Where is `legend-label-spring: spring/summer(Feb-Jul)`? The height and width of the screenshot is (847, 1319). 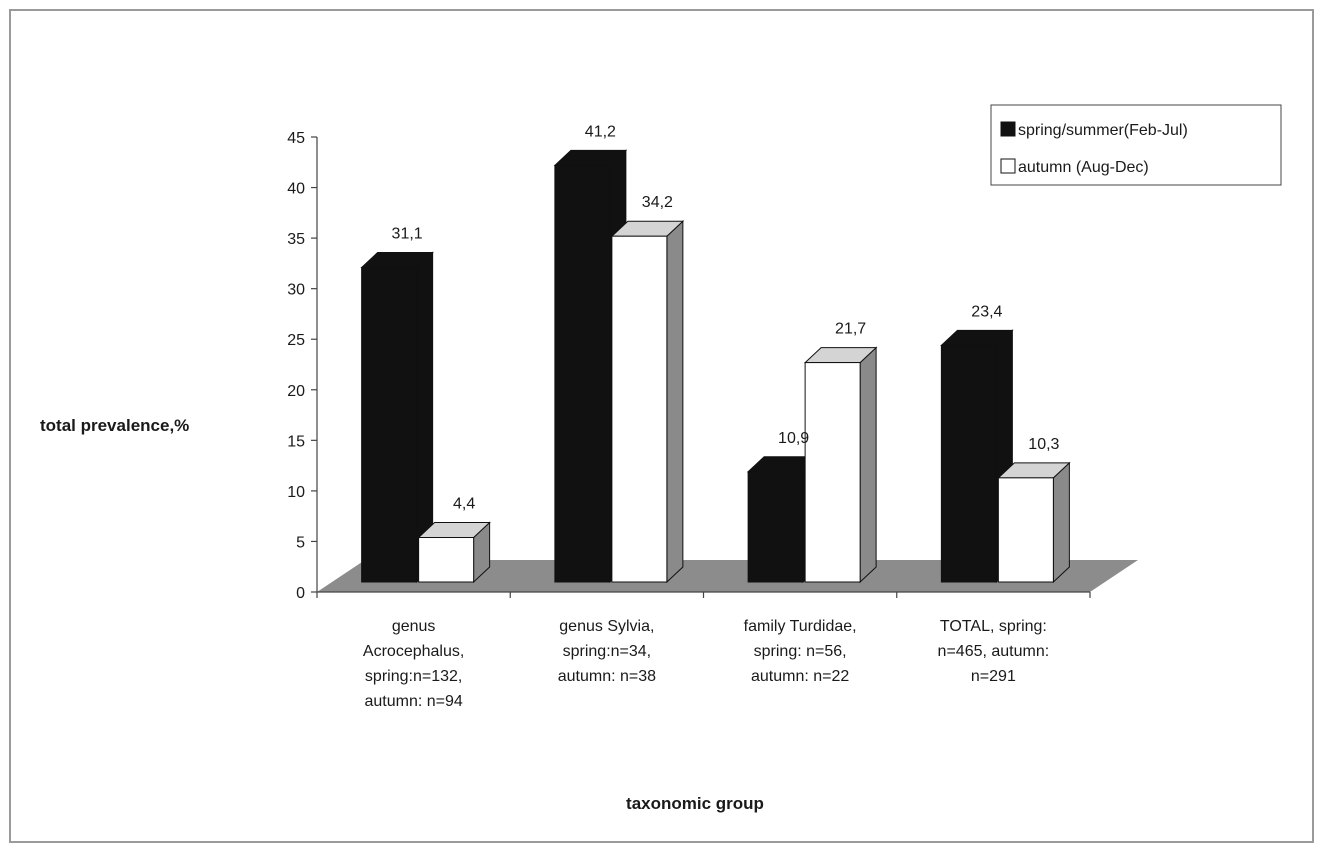
legend-label-spring: spring/summer(Feb-Jul) is located at coordinates (1103, 130).